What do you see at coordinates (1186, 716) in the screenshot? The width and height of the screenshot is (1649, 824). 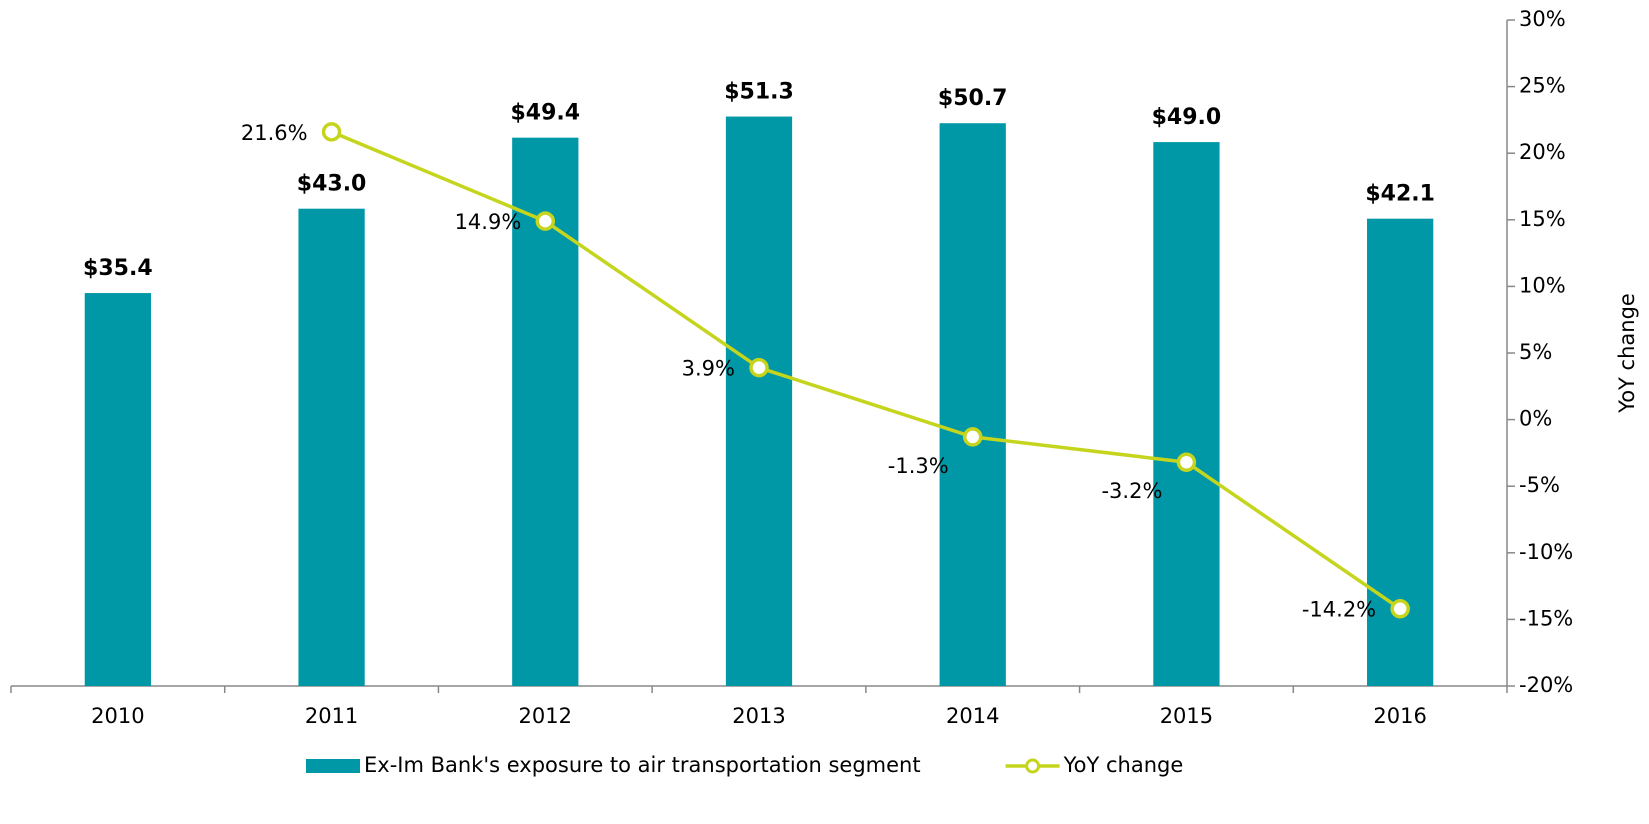 I see `x-tick-label: 2015` at bounding box center [1186, 716].